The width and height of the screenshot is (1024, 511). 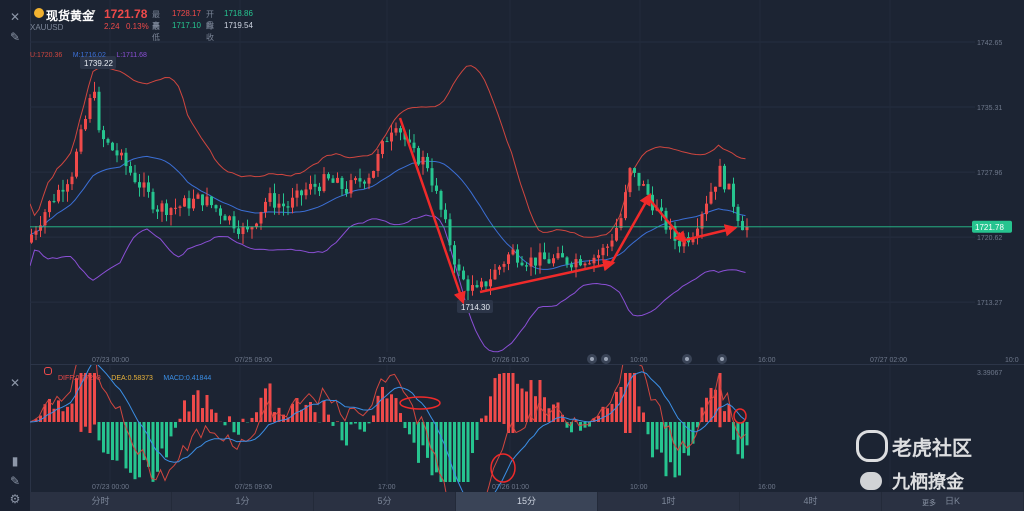 What do you see at coordinates (253, 360) in the screenshot?
I see `time-axis-tick: 07/25 09:00` at bounding box center [253, 360].